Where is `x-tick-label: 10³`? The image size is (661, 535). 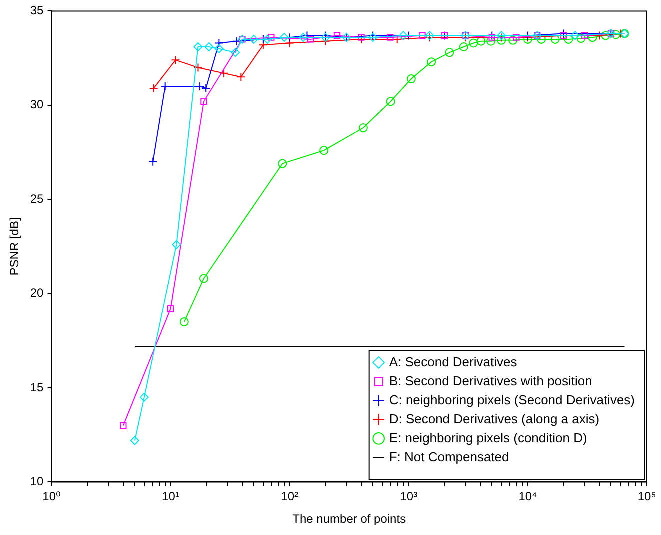
x-tick-label: 10³ is located at coordinates (409, 497).